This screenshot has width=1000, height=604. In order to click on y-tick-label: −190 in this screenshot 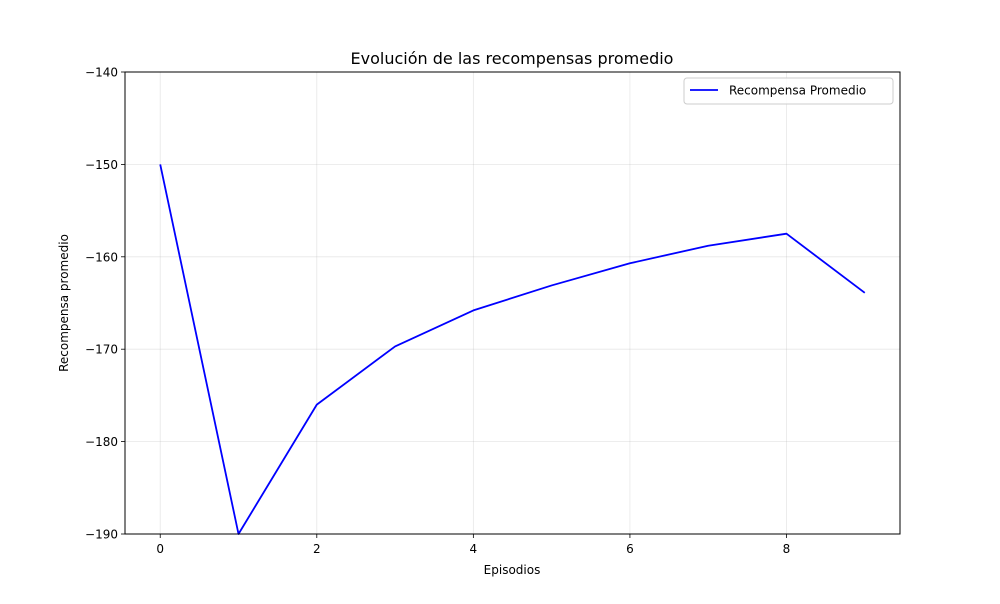, I will do `click(101, 535)`.